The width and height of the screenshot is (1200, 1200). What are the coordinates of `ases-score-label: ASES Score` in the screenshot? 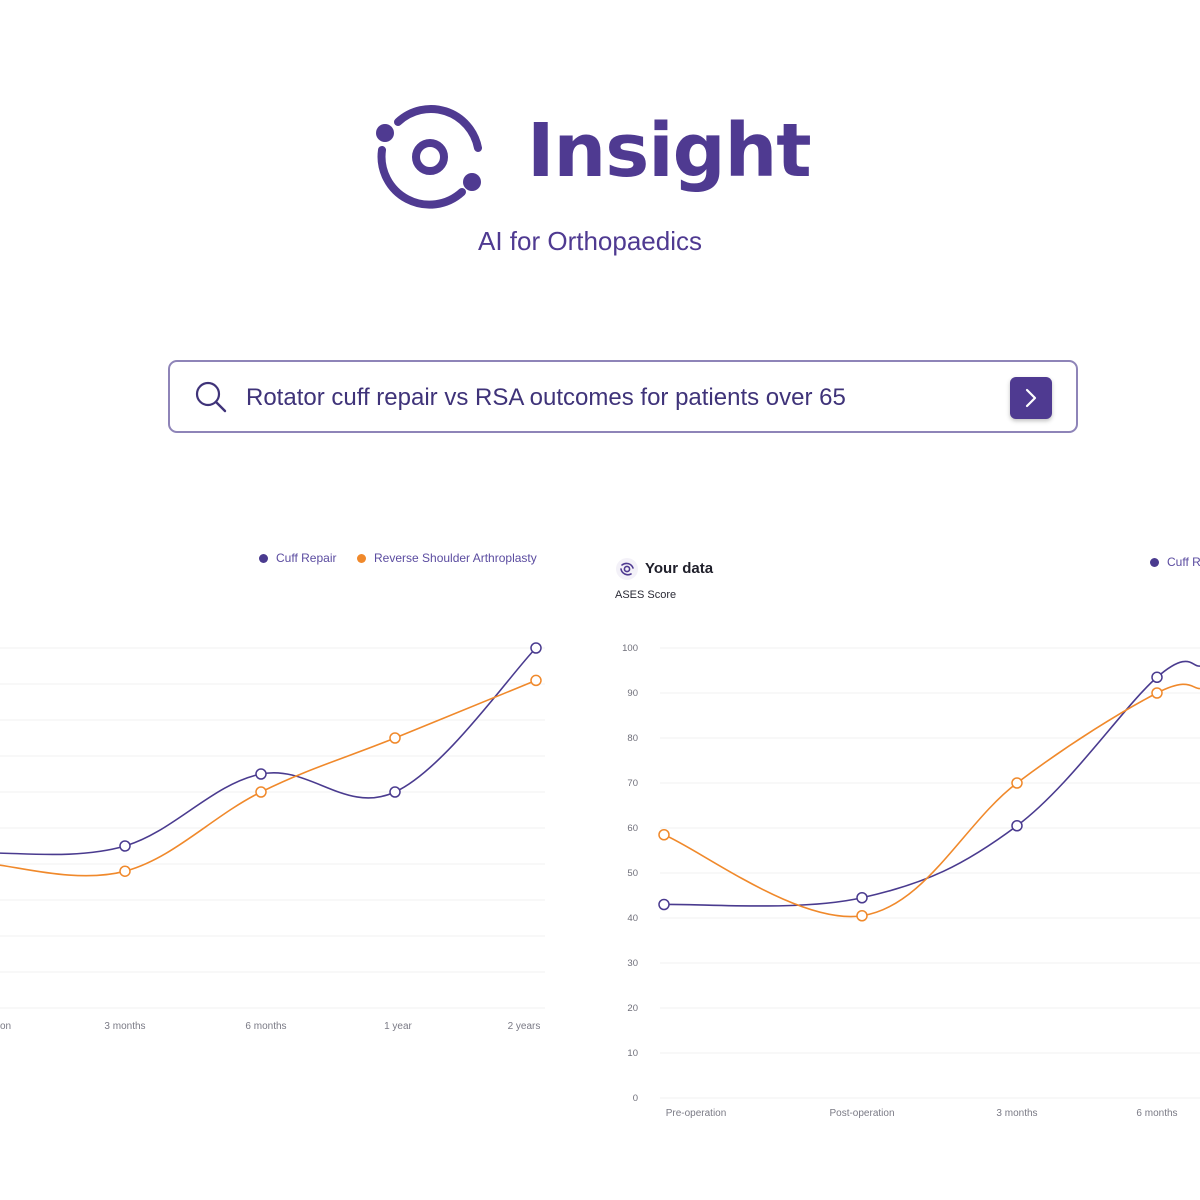 It's located at (646, 595).